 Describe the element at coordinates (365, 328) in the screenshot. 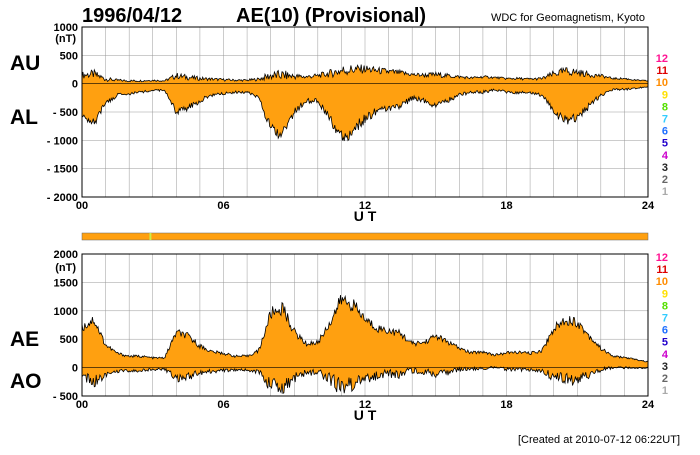

I see `ae-line` at that location.